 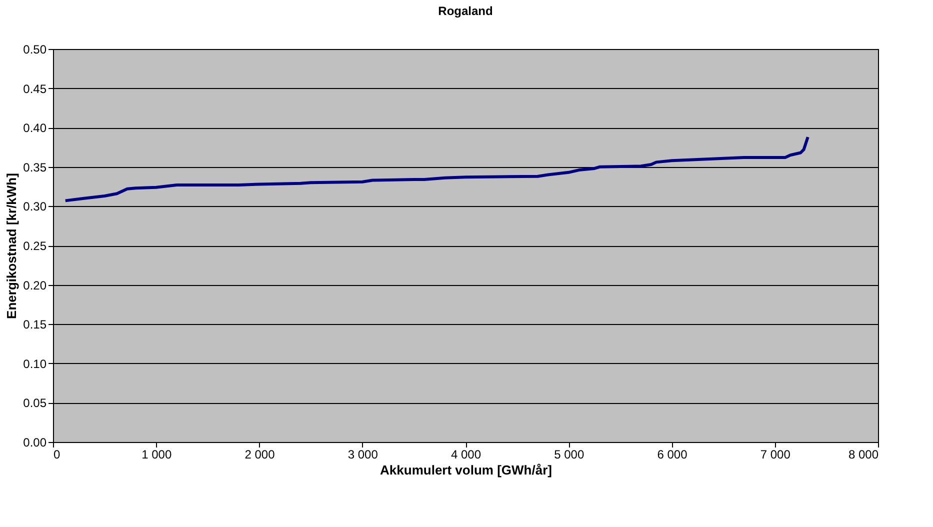 I want to click on y-tick-label: 0.35, so click(x=35, y=167).